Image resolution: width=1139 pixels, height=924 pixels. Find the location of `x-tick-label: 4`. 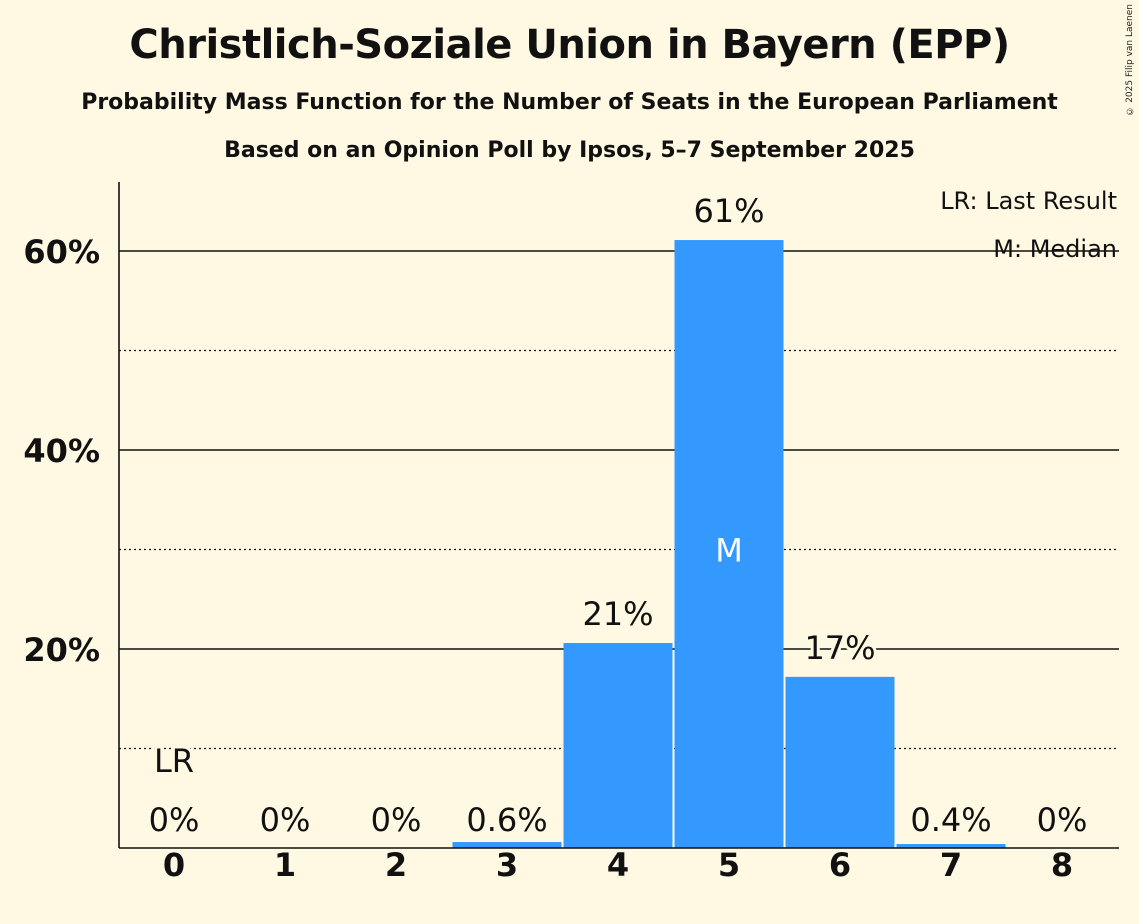

x-tick-label: 4 is located at coordinates (618, 865).